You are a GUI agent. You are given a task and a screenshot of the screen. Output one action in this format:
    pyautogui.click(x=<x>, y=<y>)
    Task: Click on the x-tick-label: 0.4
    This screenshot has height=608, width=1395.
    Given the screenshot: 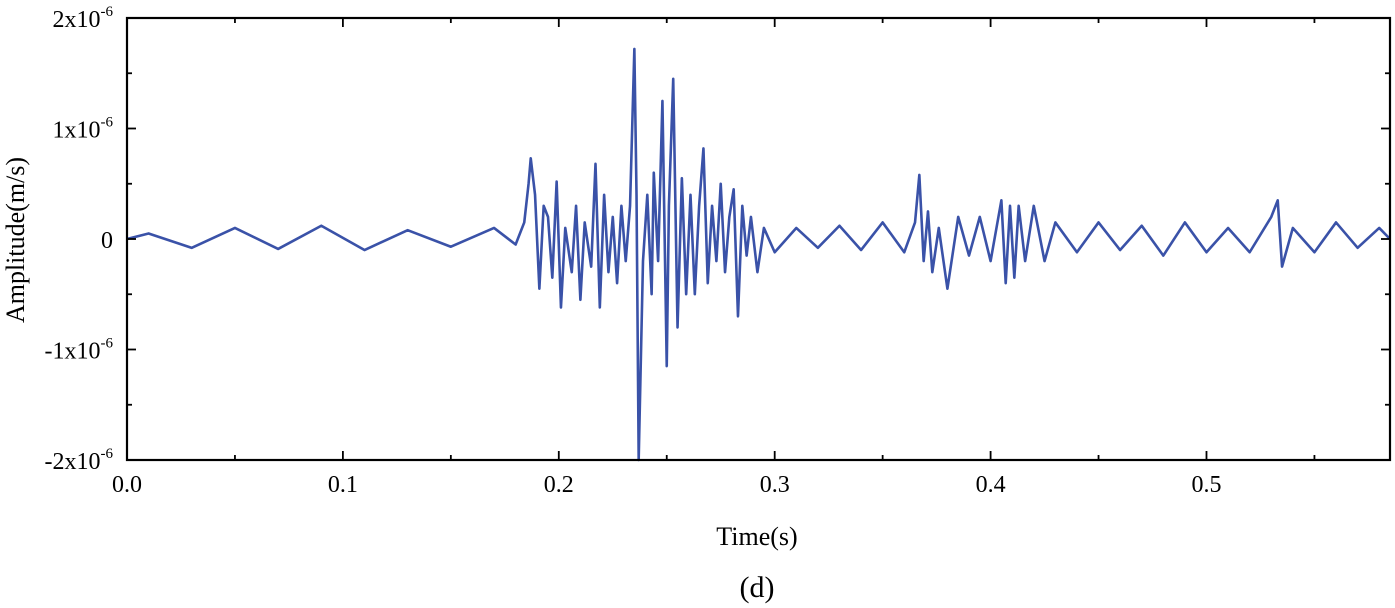 What is the action you would take?
    pyautogui.click(x=991, y=485)
    